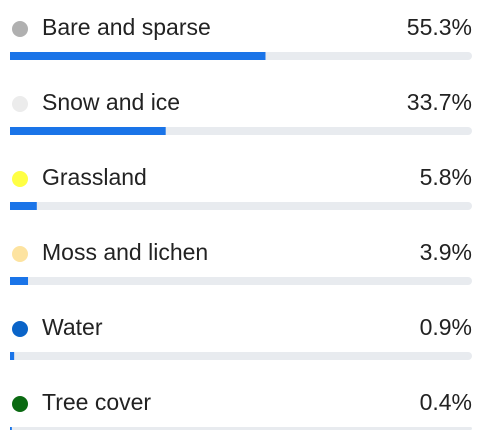 Image resolution: width=482 pixels, height=430 pixels. I want to click on category-label: Snow and ice, so click(111, 102).